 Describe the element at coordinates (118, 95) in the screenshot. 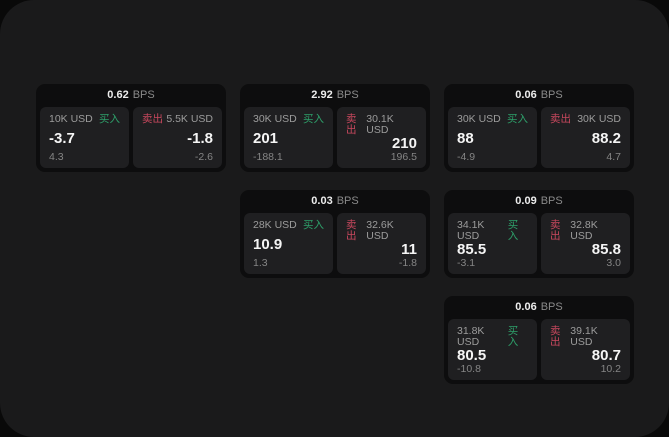

I see `bps-value: 0.62` at that location.